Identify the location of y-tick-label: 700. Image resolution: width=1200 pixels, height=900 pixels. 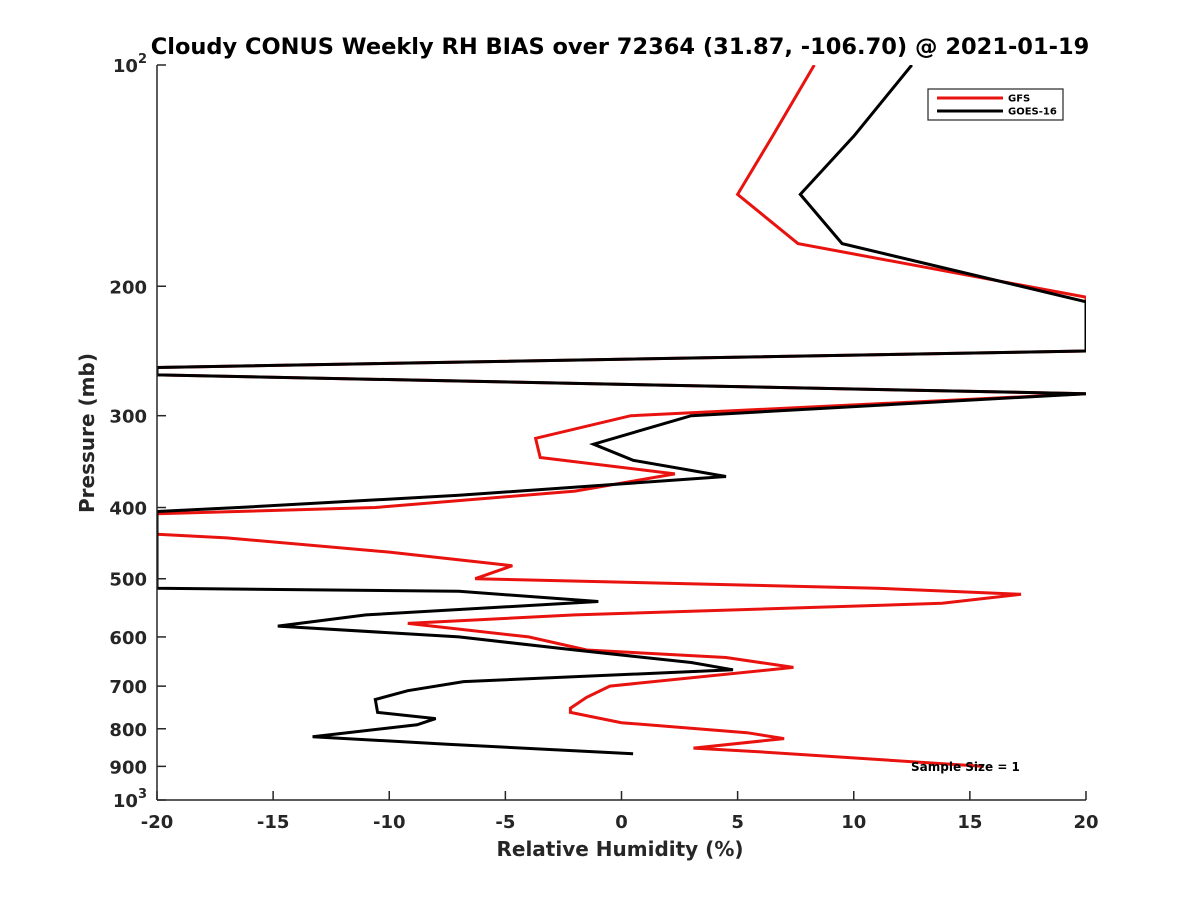
(128, 687).